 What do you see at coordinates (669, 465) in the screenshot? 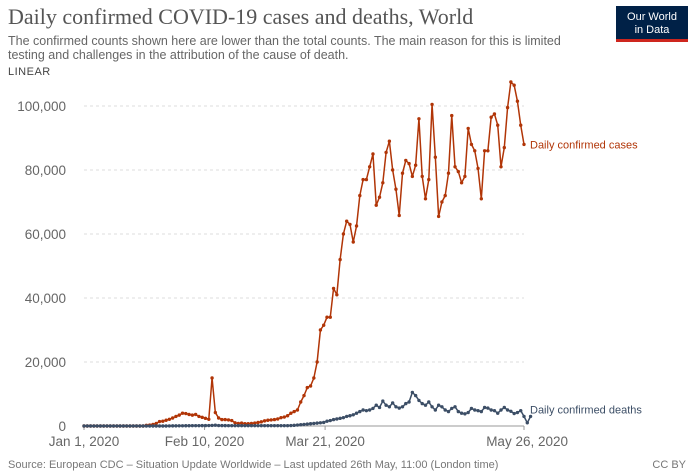
I see `license-link: CC BY` at bounding box center [669, 465].